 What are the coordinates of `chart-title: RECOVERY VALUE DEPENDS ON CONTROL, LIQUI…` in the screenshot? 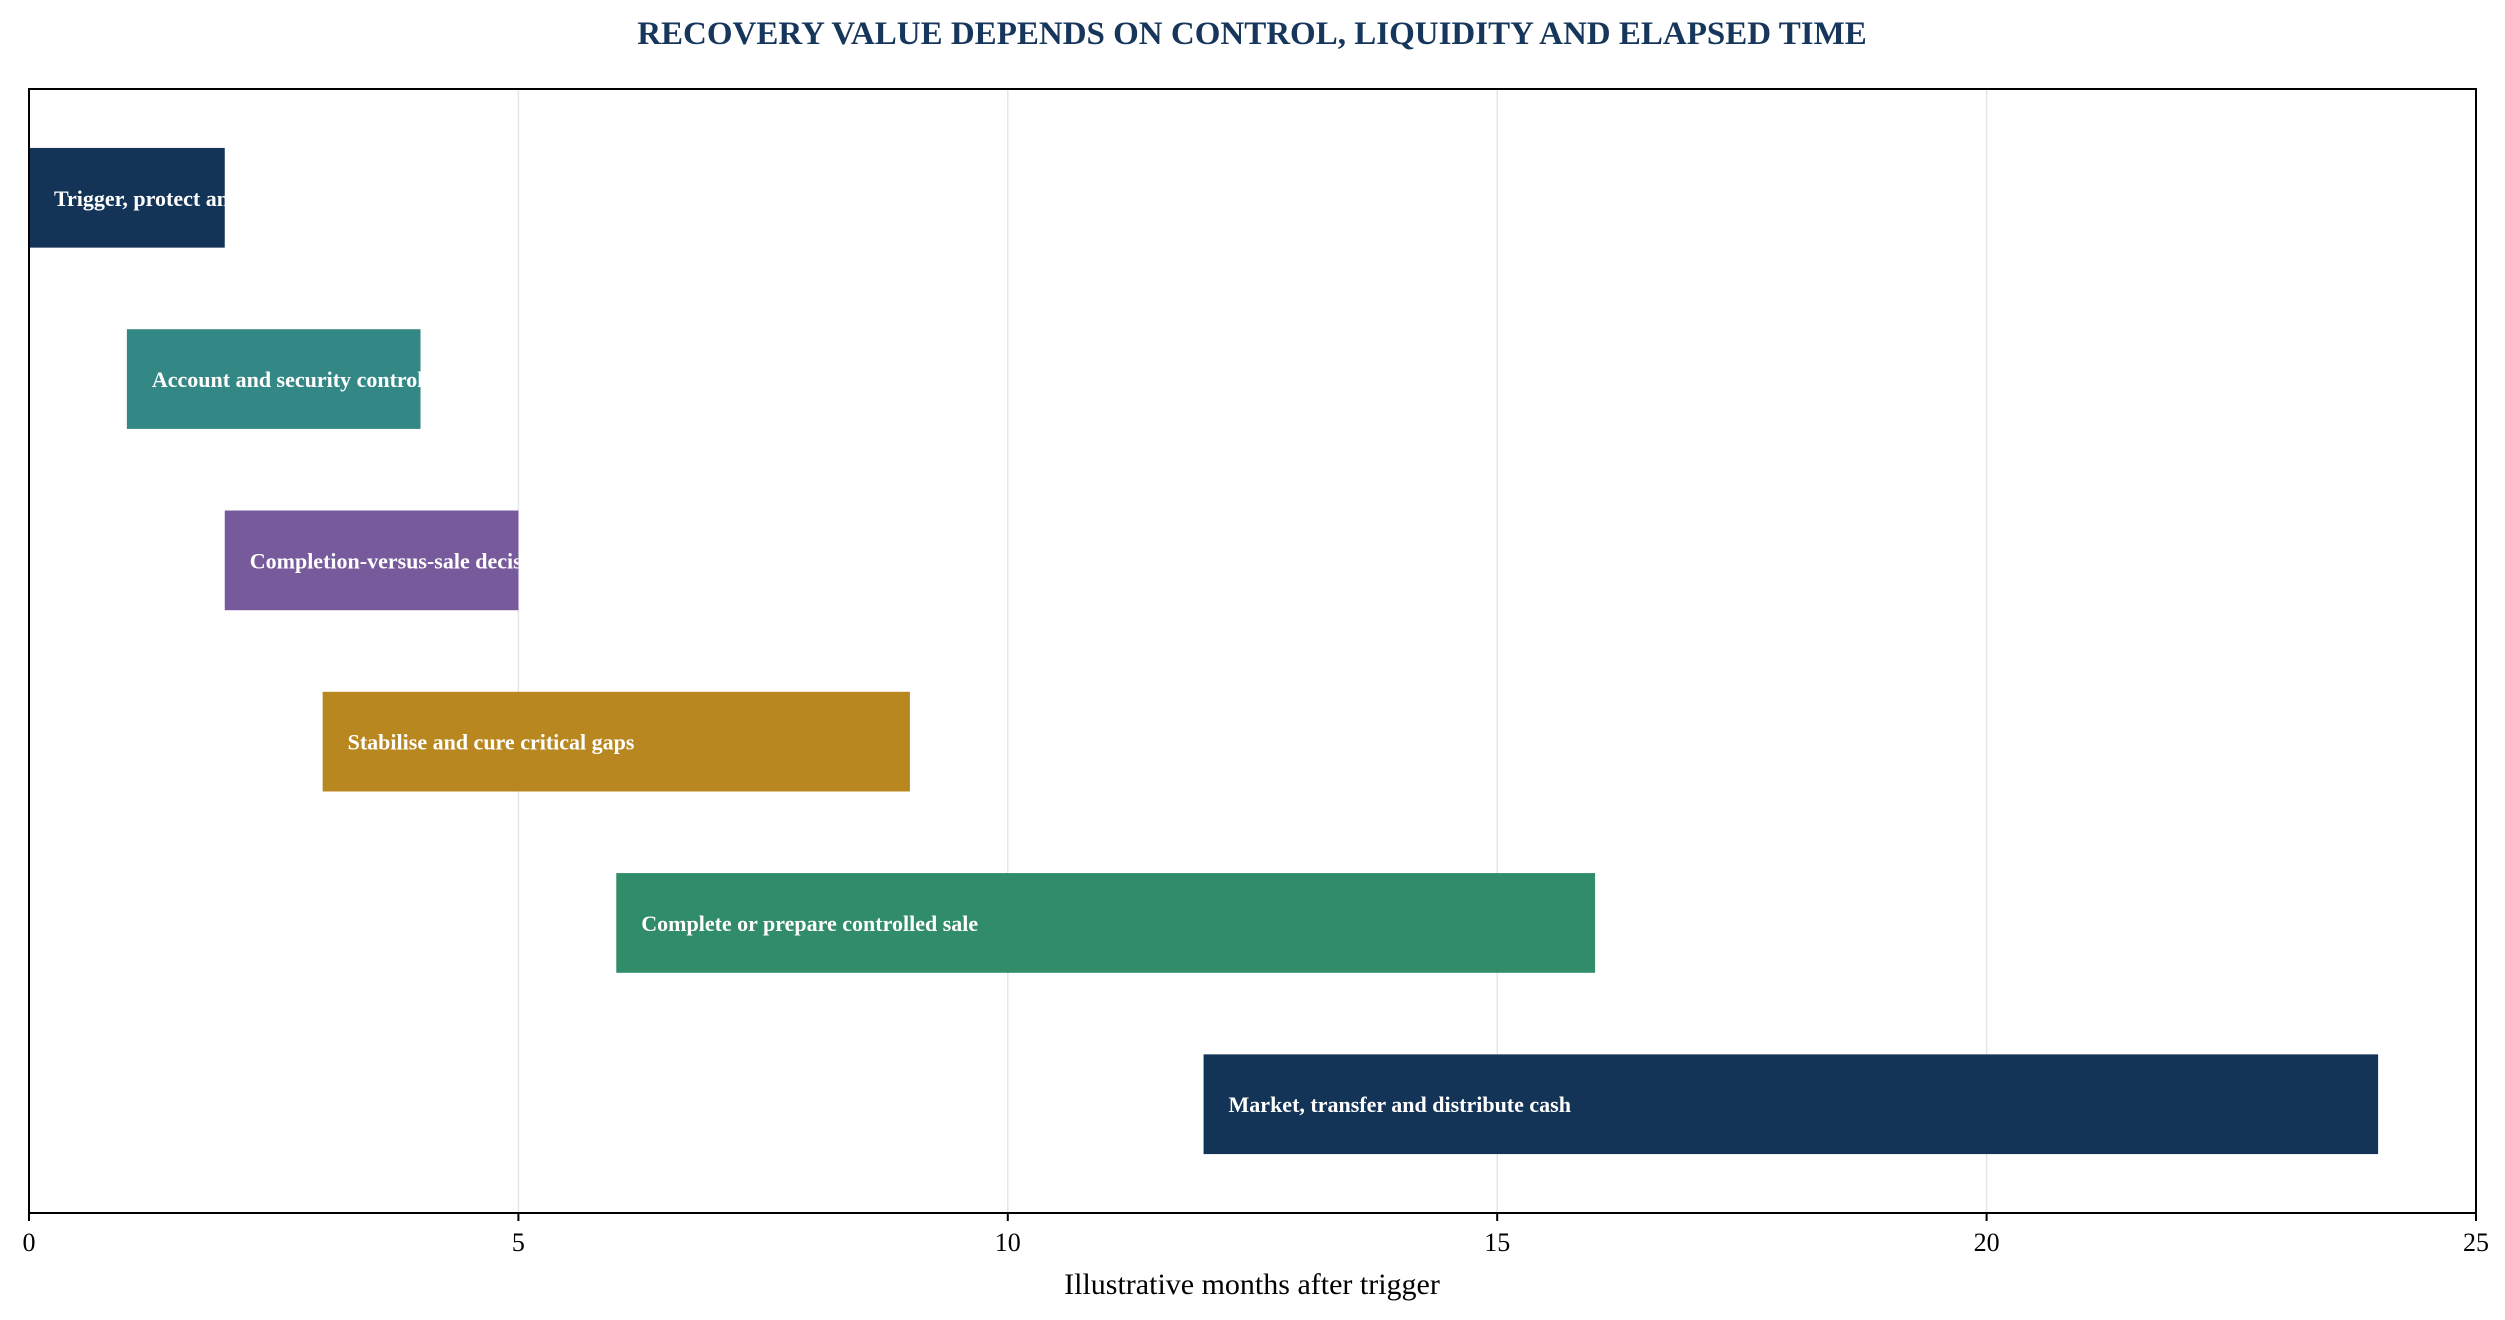 It's located at (1252, 34).